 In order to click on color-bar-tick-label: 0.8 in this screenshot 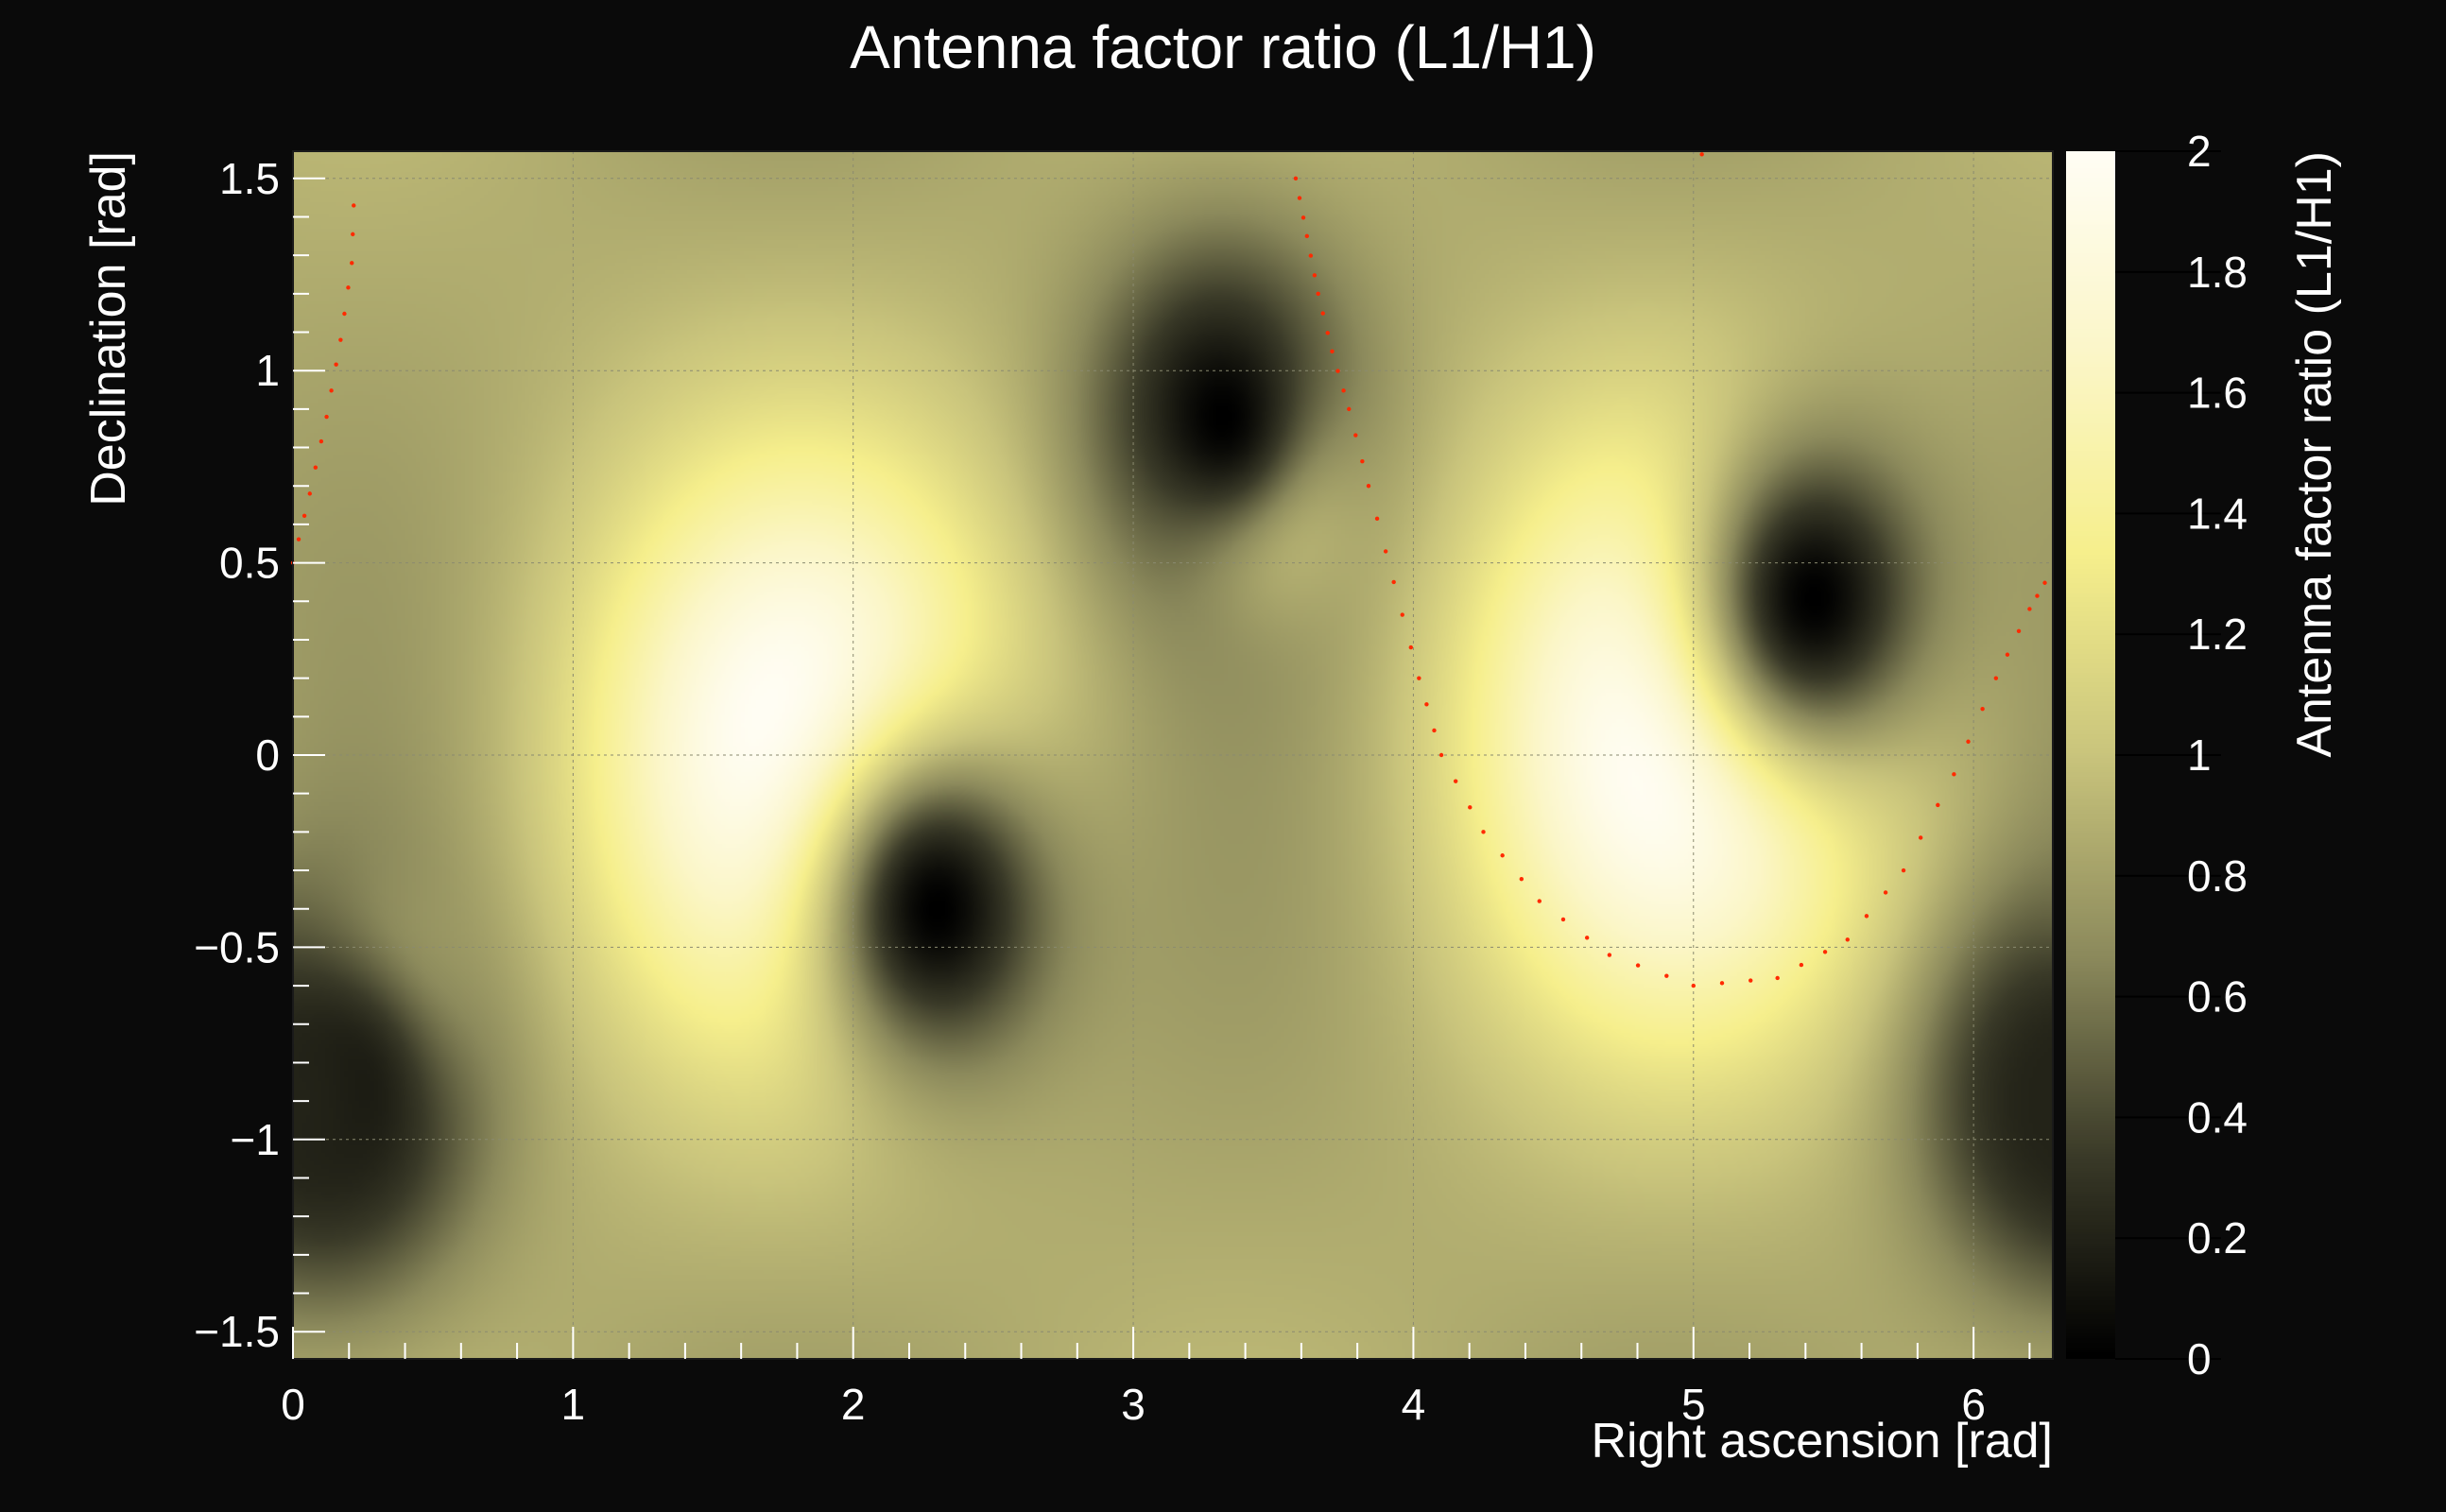, I will do `click(2217, 876)`.